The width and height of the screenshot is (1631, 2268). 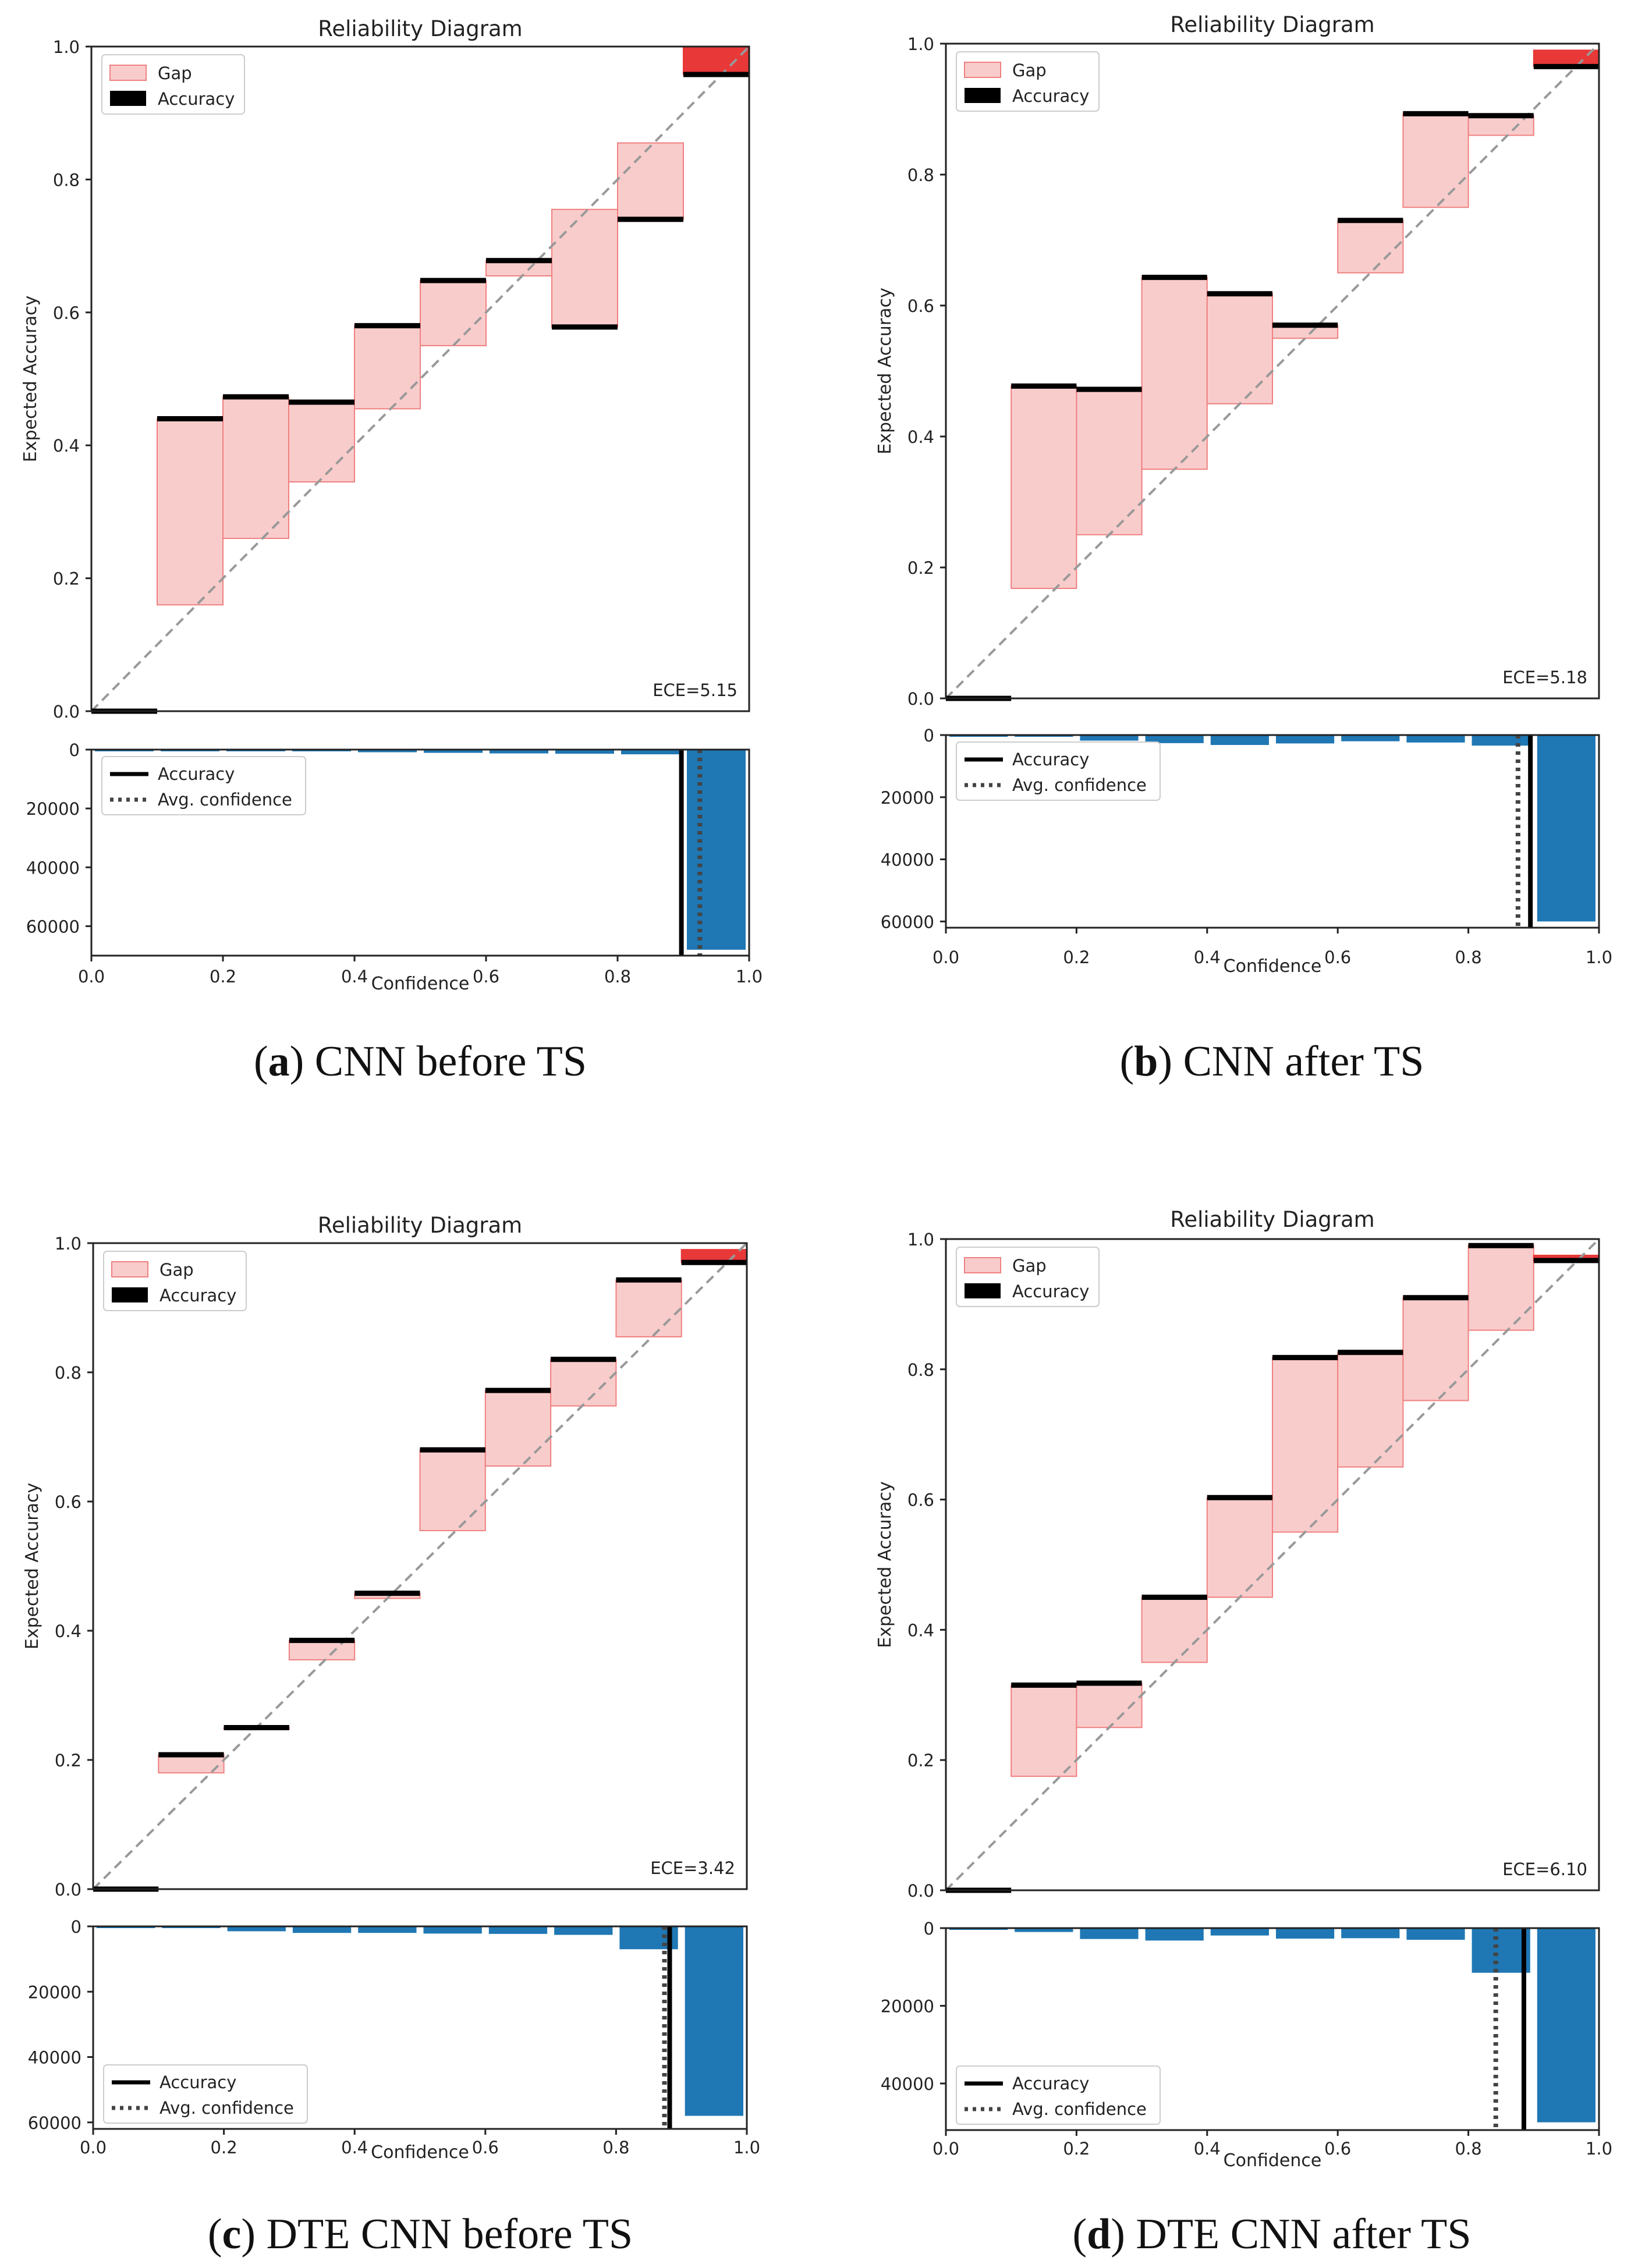 What do you see at coordinates (53, 926) in the screenshot?
I see `hist-y-tick-label: 60000` at bounding box center [53, 926].